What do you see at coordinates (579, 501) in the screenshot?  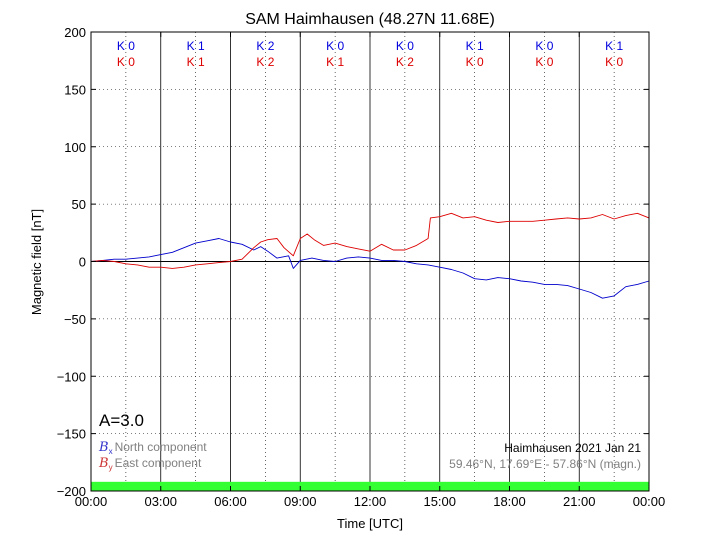 I see `x-tick-label: 21:00` at bounding box center [579, 501].